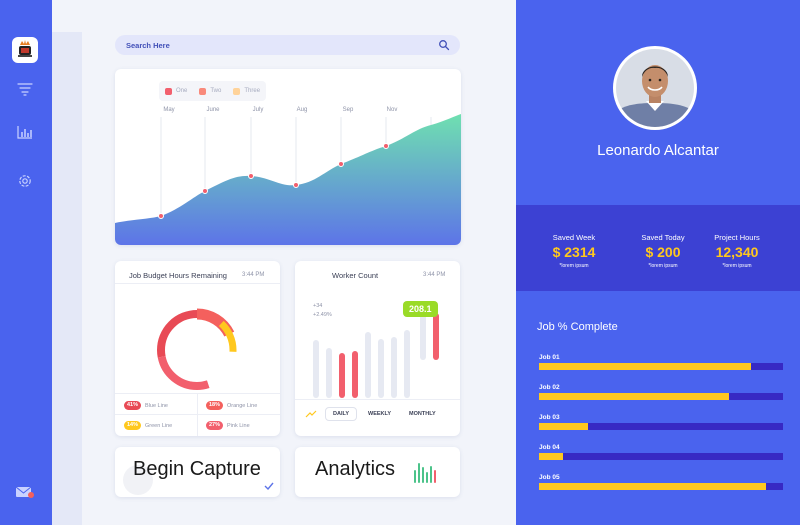  I want to click on legend-label: Green Line, so click(159, 425).